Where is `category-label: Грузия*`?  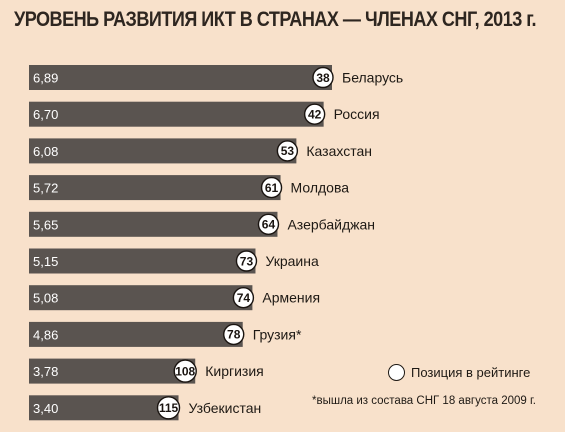 category-label: Грузия* is located at coordinates (277, 334).